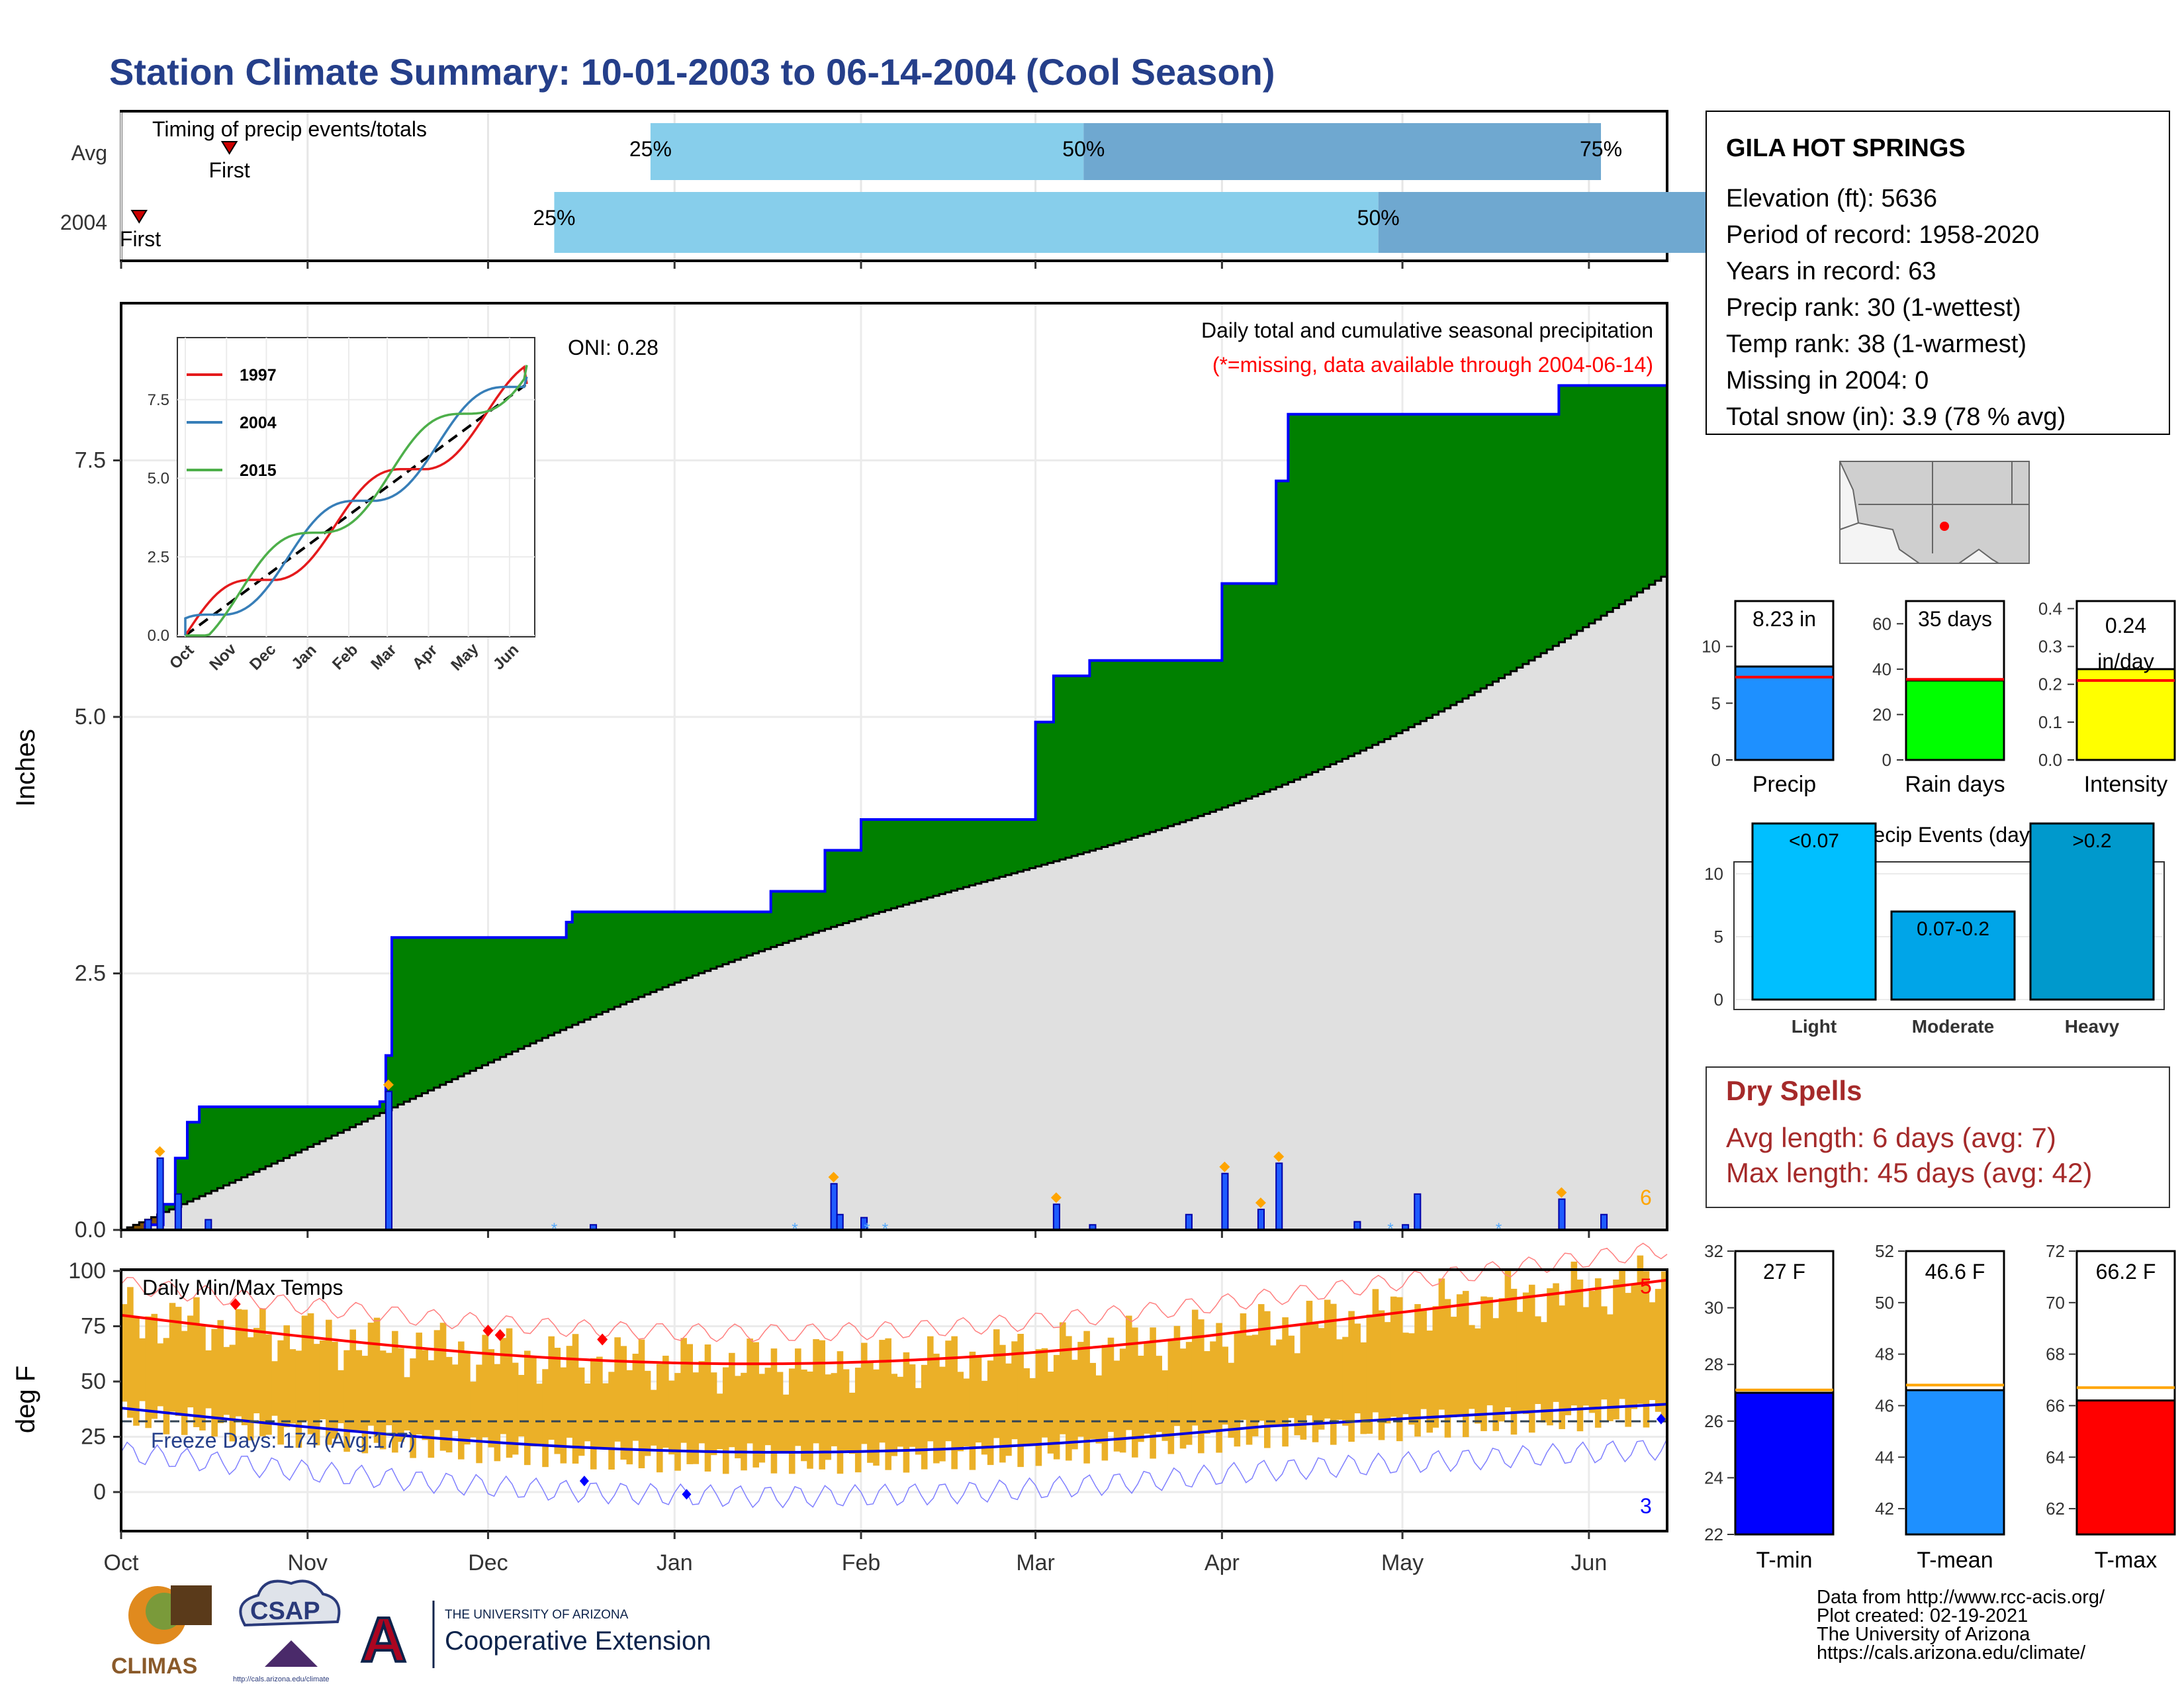 This screenshot has height=1688, width=2184. What do you see at coordinates (1885, 1303) in the screenshot?
I see `temp-summary-tick-label: 50` at bounding box center [1885, 1303].